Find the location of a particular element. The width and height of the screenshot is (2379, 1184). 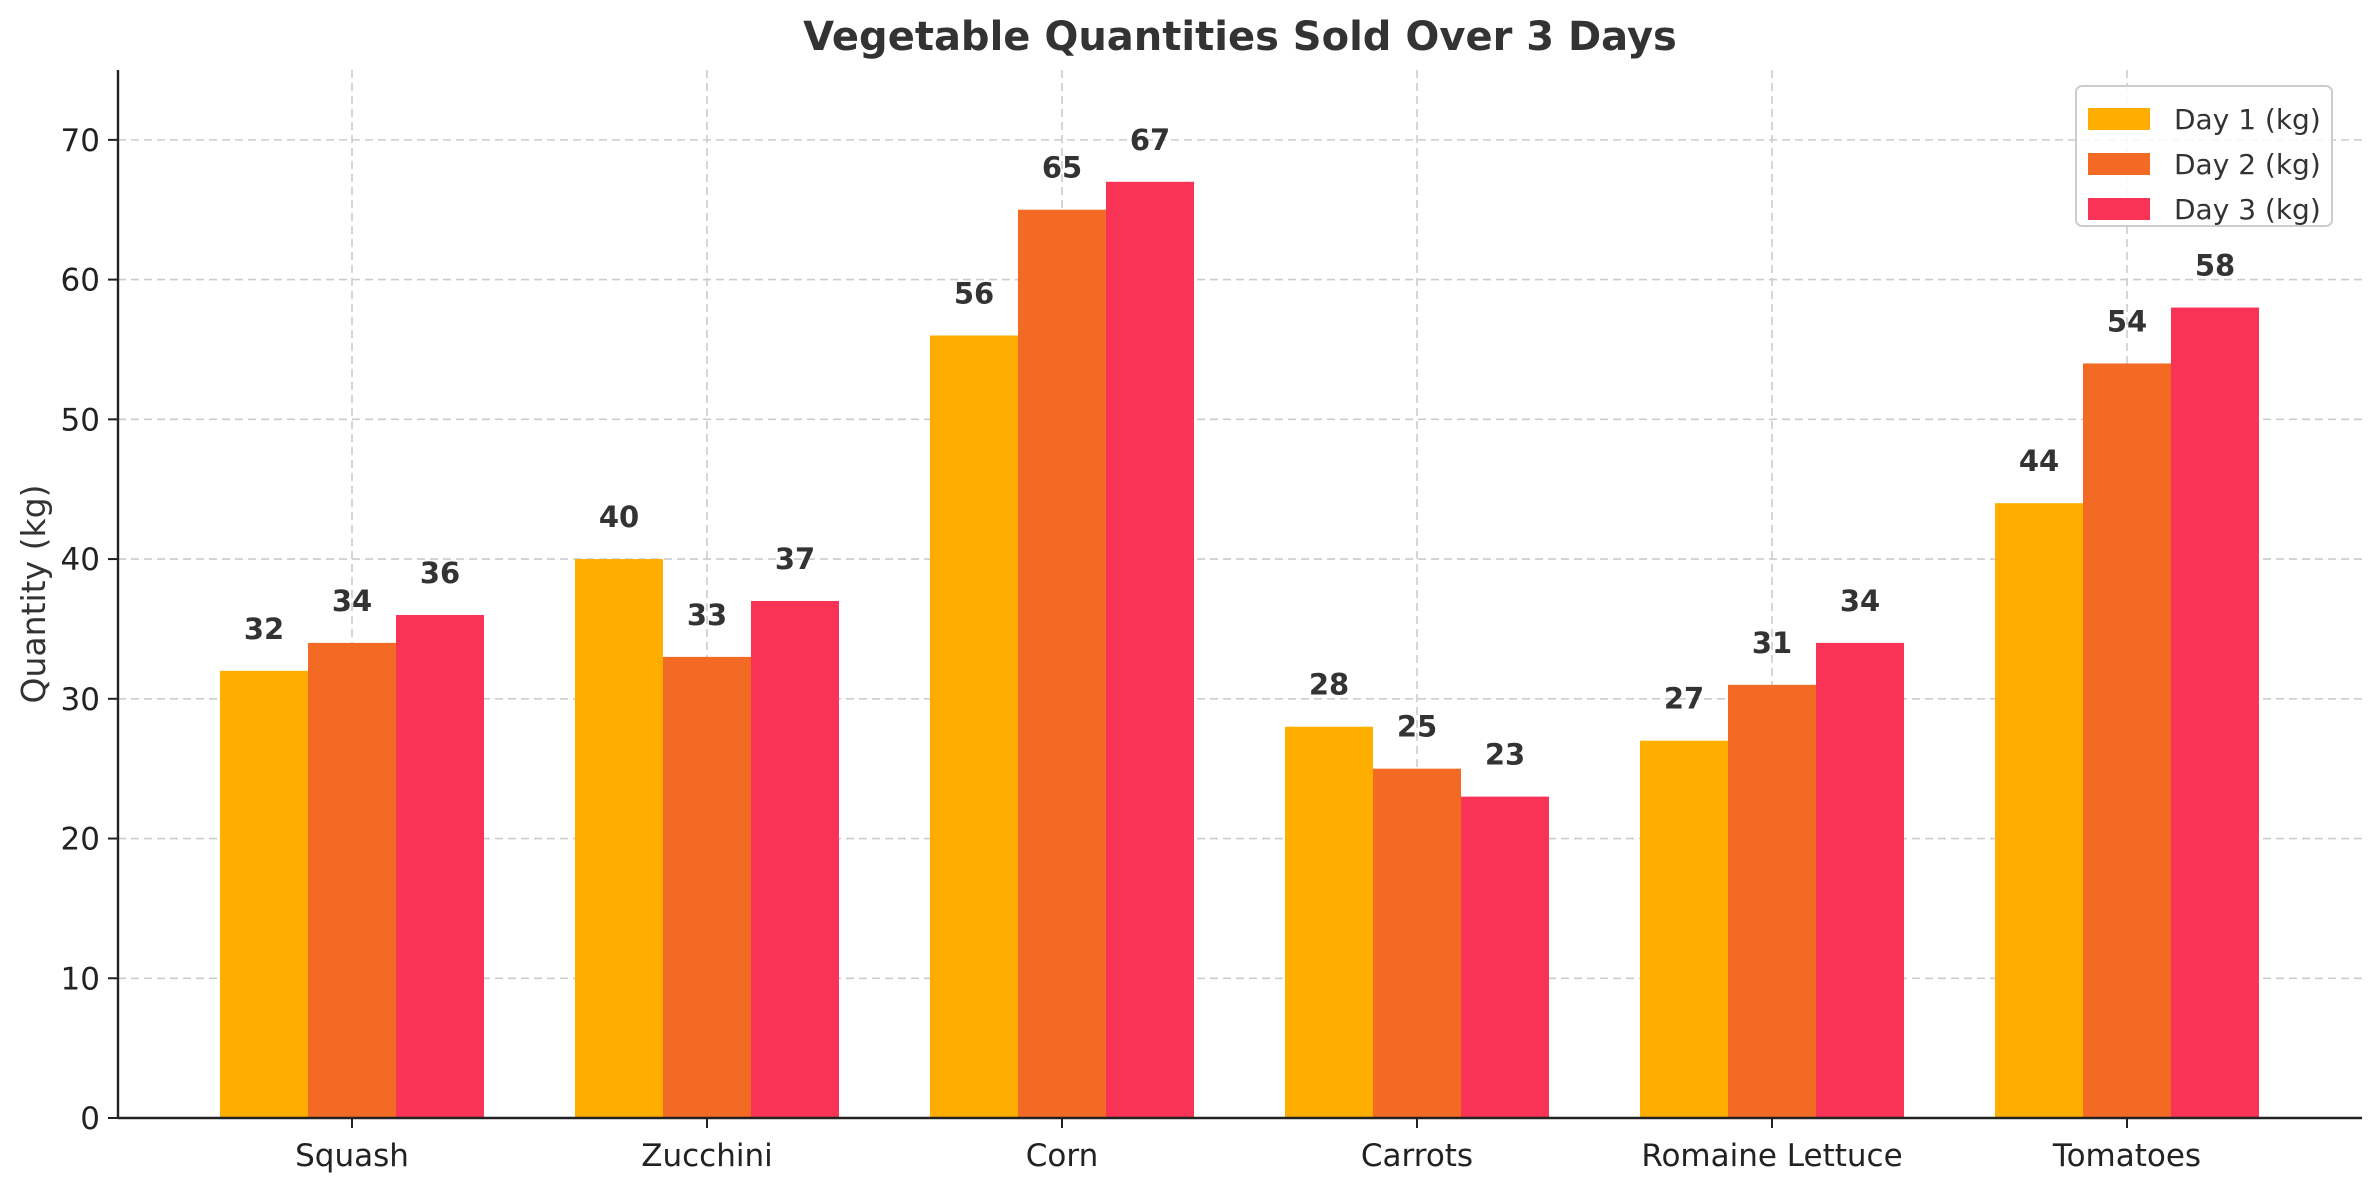

x-tick-label: Romaine Lettuce is located at coordinates (1771, 1156).